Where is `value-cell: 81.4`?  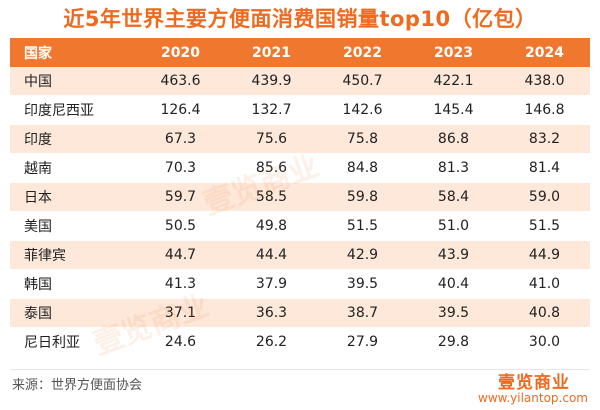 value-cell: 81.4 is located at coordinates (544, 168).